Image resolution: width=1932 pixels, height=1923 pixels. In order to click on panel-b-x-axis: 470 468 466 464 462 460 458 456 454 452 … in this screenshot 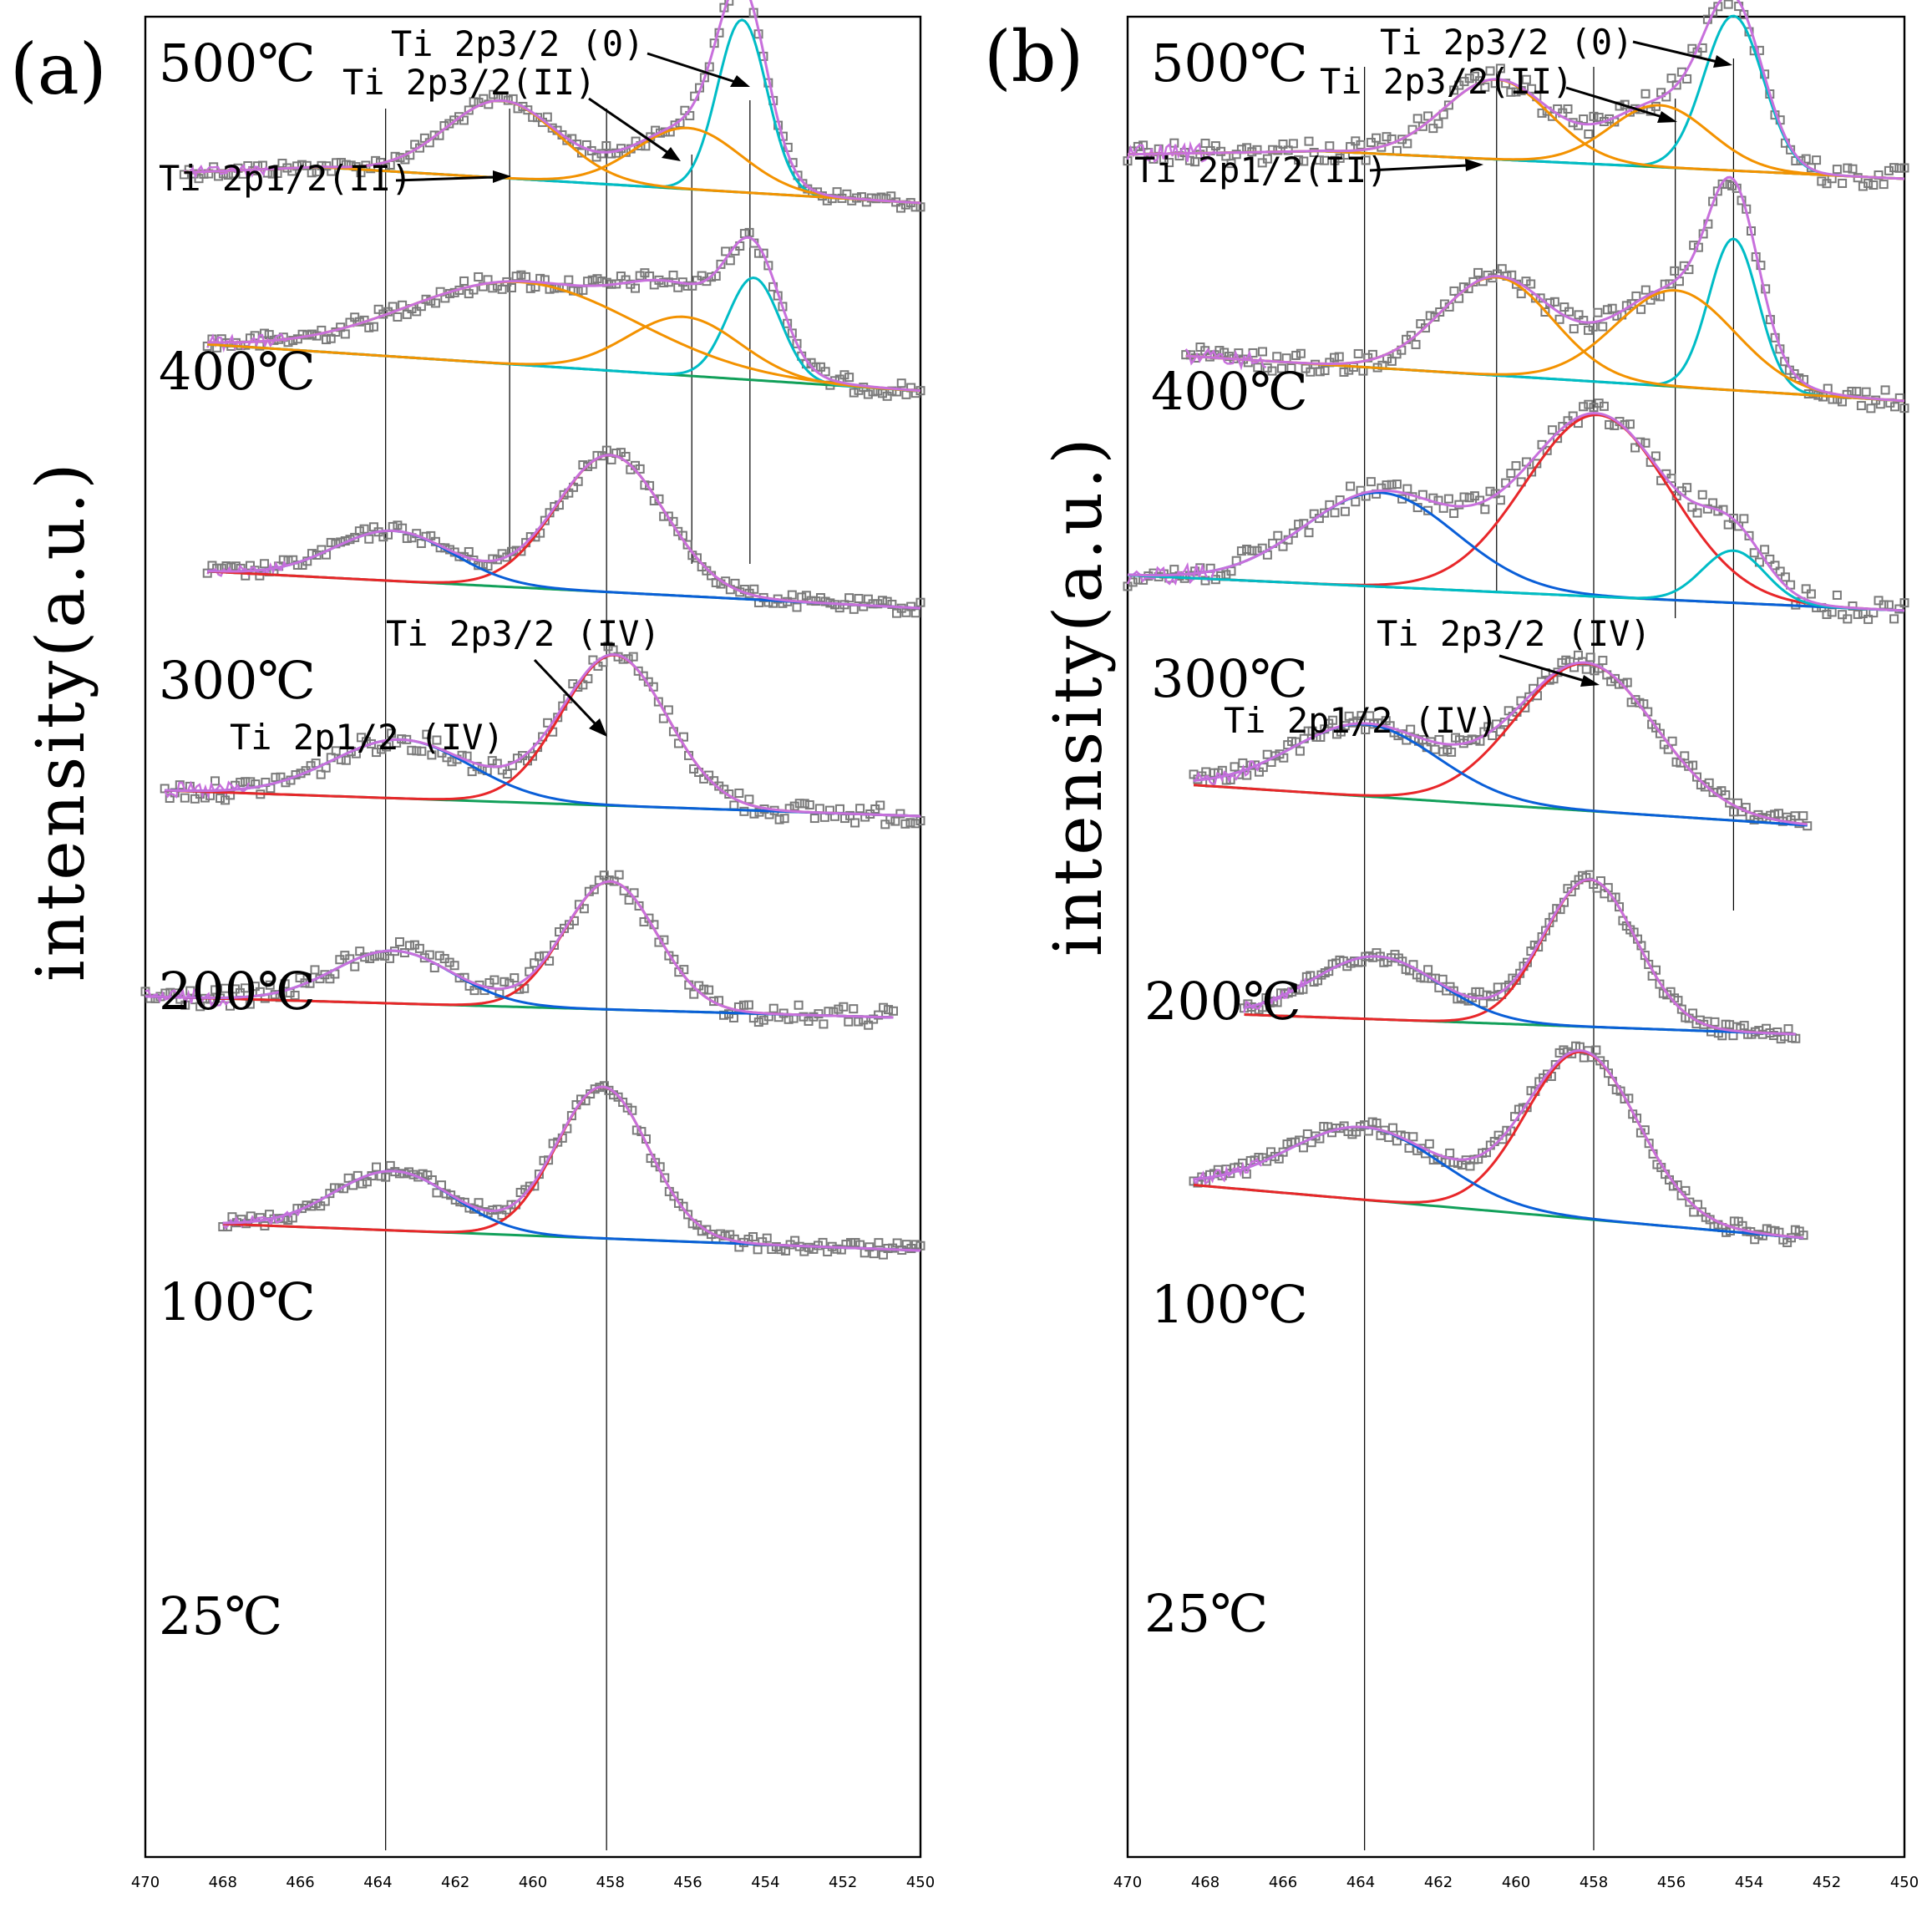, I will do `click(1516, 1883)`.